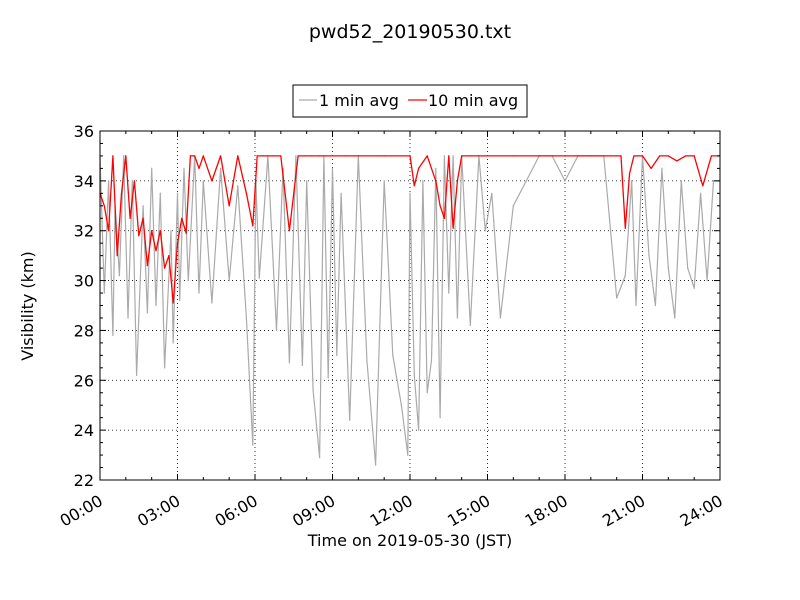 This screenshot has width=800, height=600. Describe the element at coordinates (410, 32) in the screenshot. I see `chart-title: pwd52_20190530.txt` at that location.